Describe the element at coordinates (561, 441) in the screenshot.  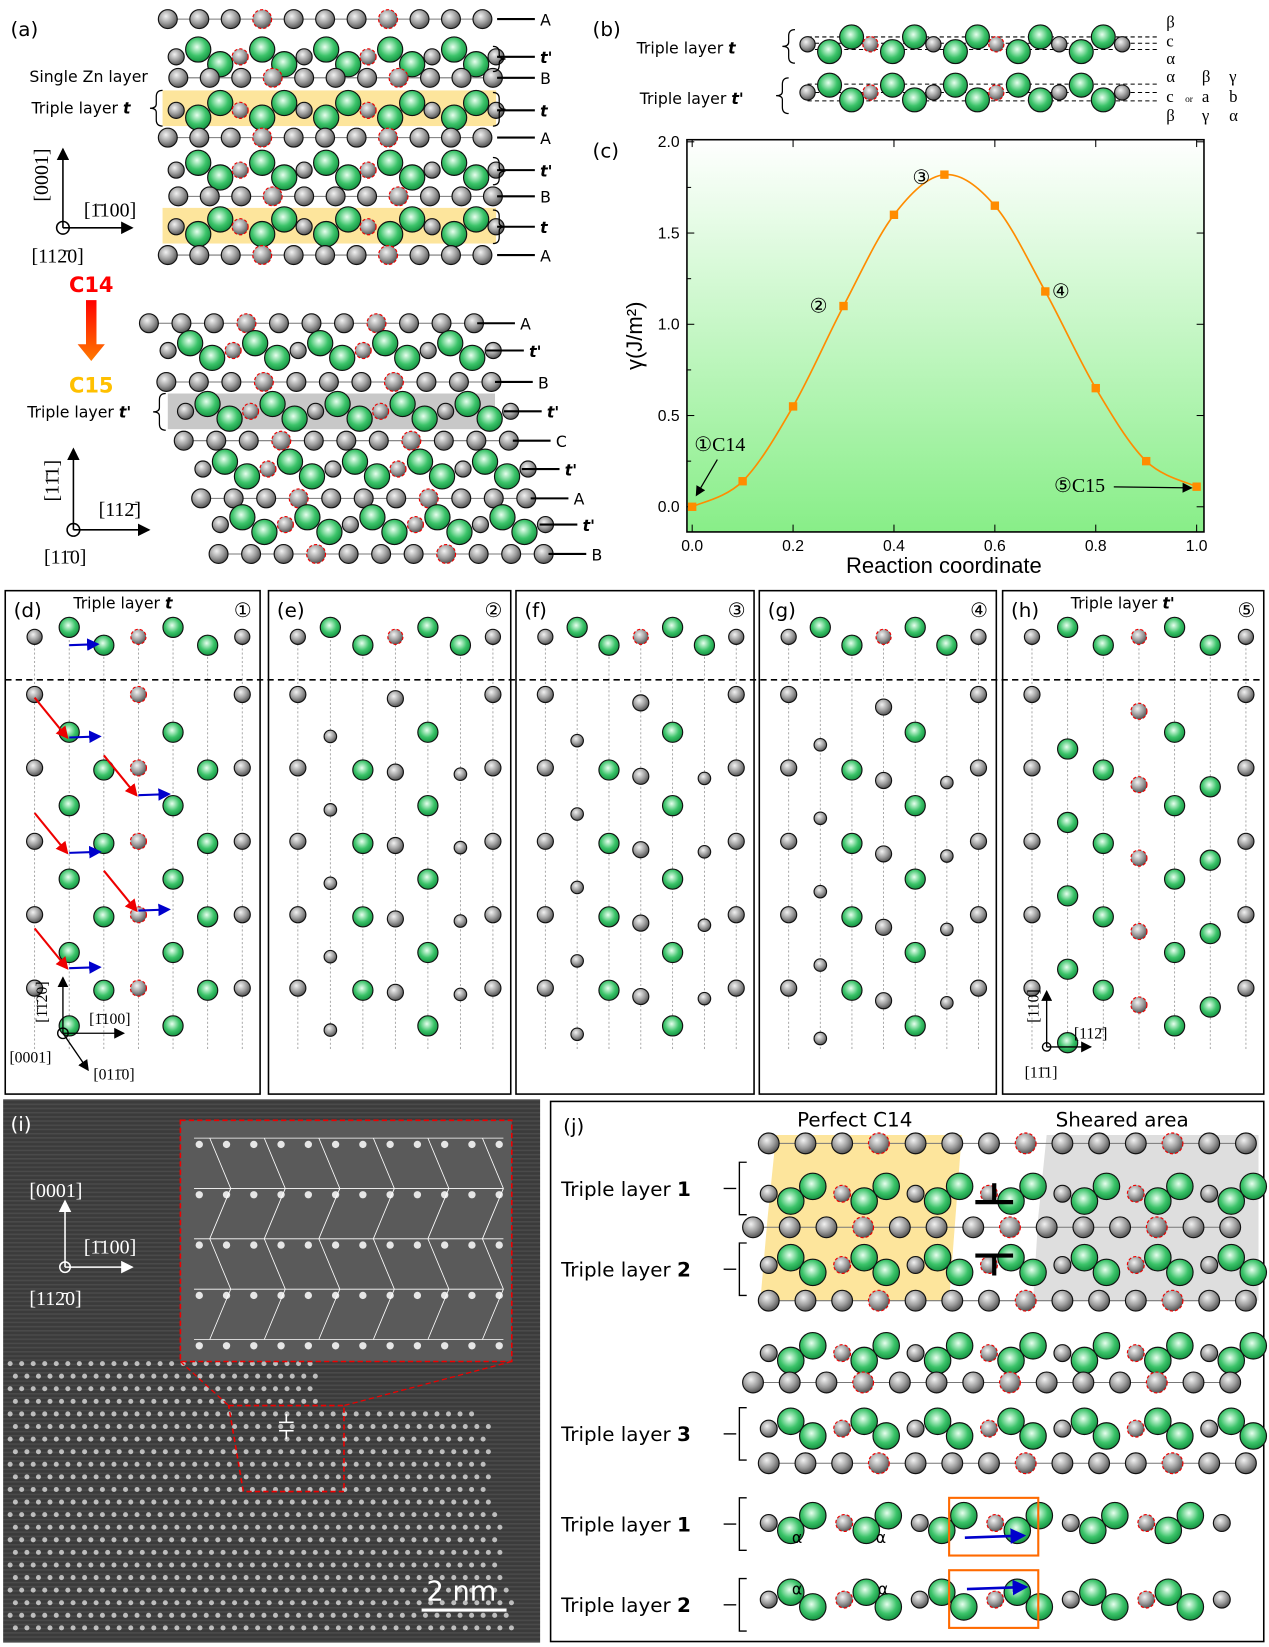
I see `layer-label: C` at that location.